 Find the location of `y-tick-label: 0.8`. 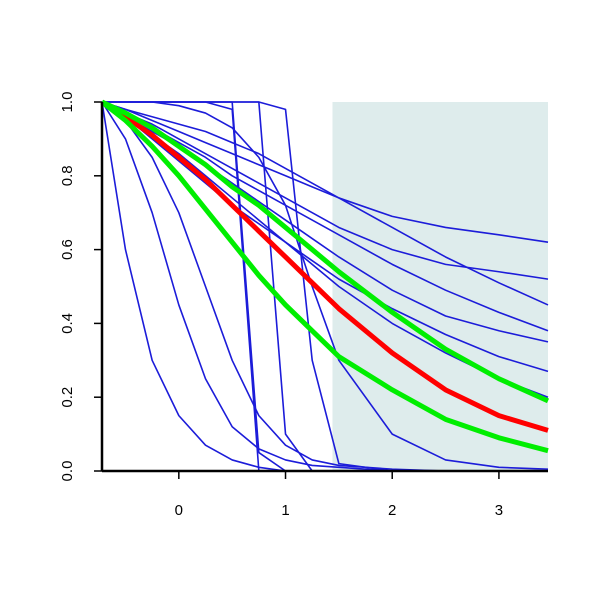

y-tick-label: 0.8 is located at coordinates (67, 175).